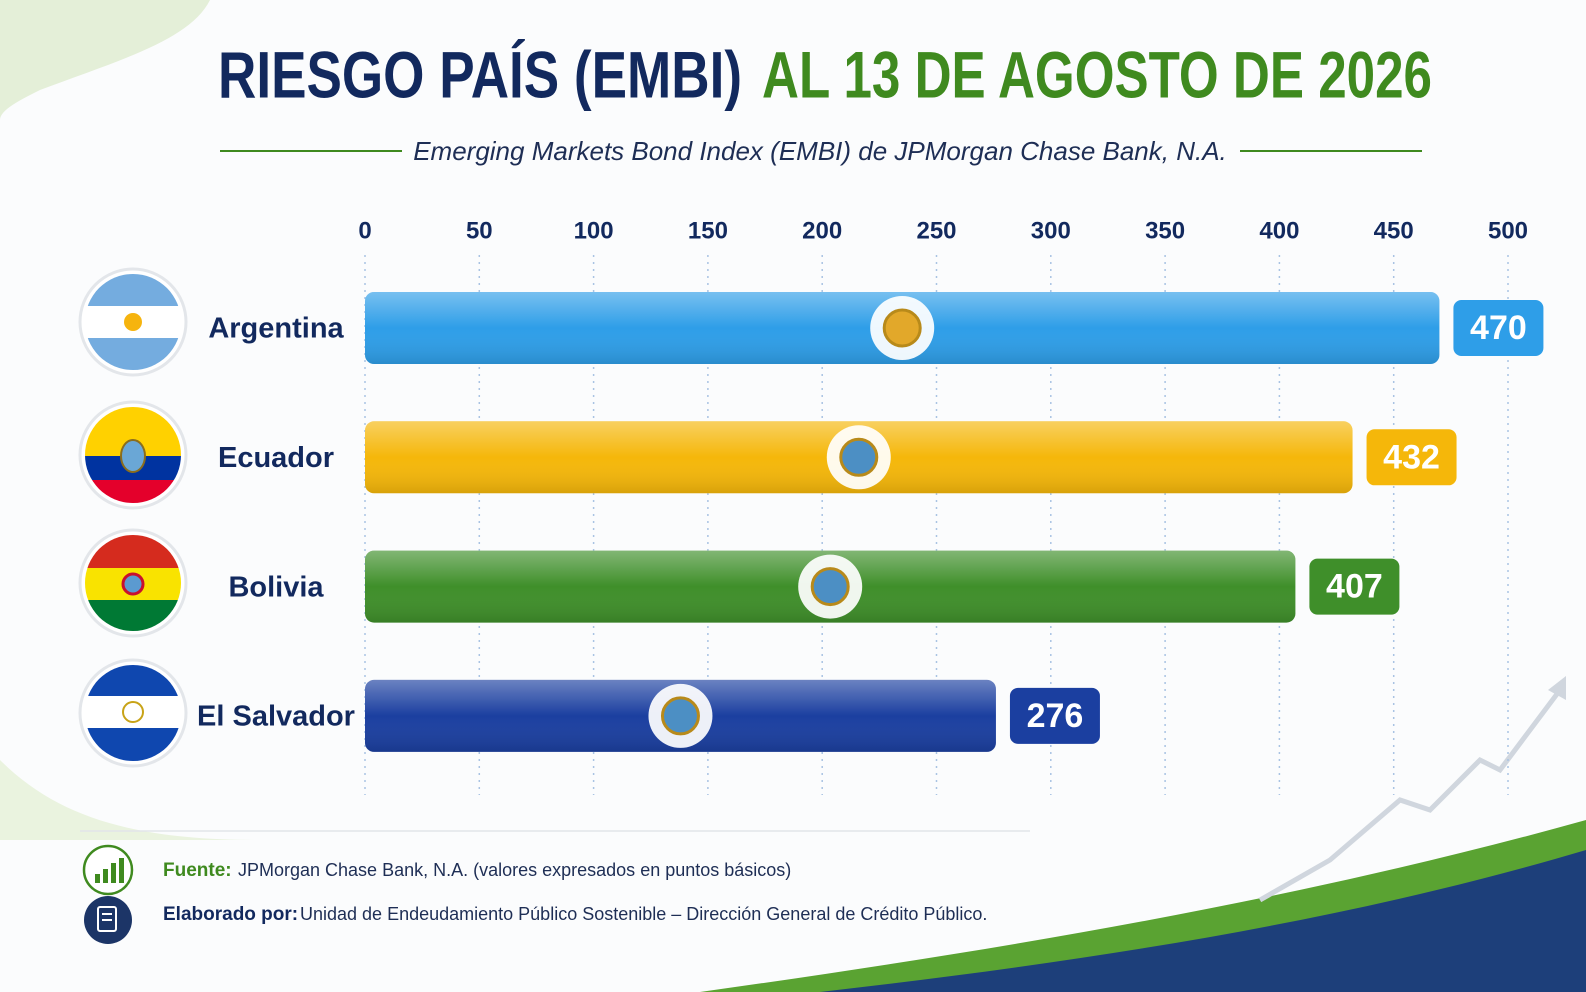 This screenshot has width=1586, height=992. I want to click on flag-ecuador, so click(133, 455).